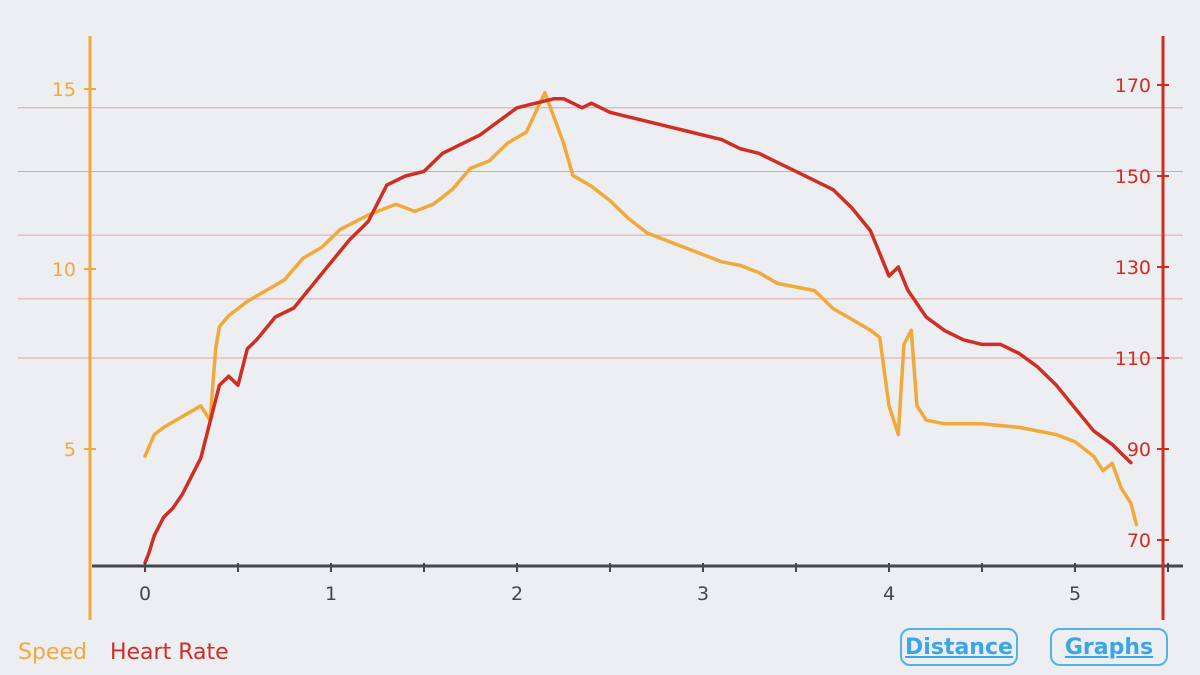 Image resolution: width=1200 pixels, height=675 pixels. I want to click on x-axis-ticks: 0 1 2 3 4 5, so click(654, 584).